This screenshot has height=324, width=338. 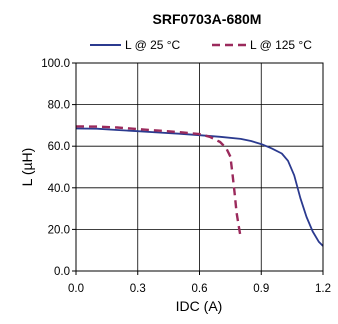 I want to click on legend-label-25c: L @ 25 °C, so click(x=153, y=45).